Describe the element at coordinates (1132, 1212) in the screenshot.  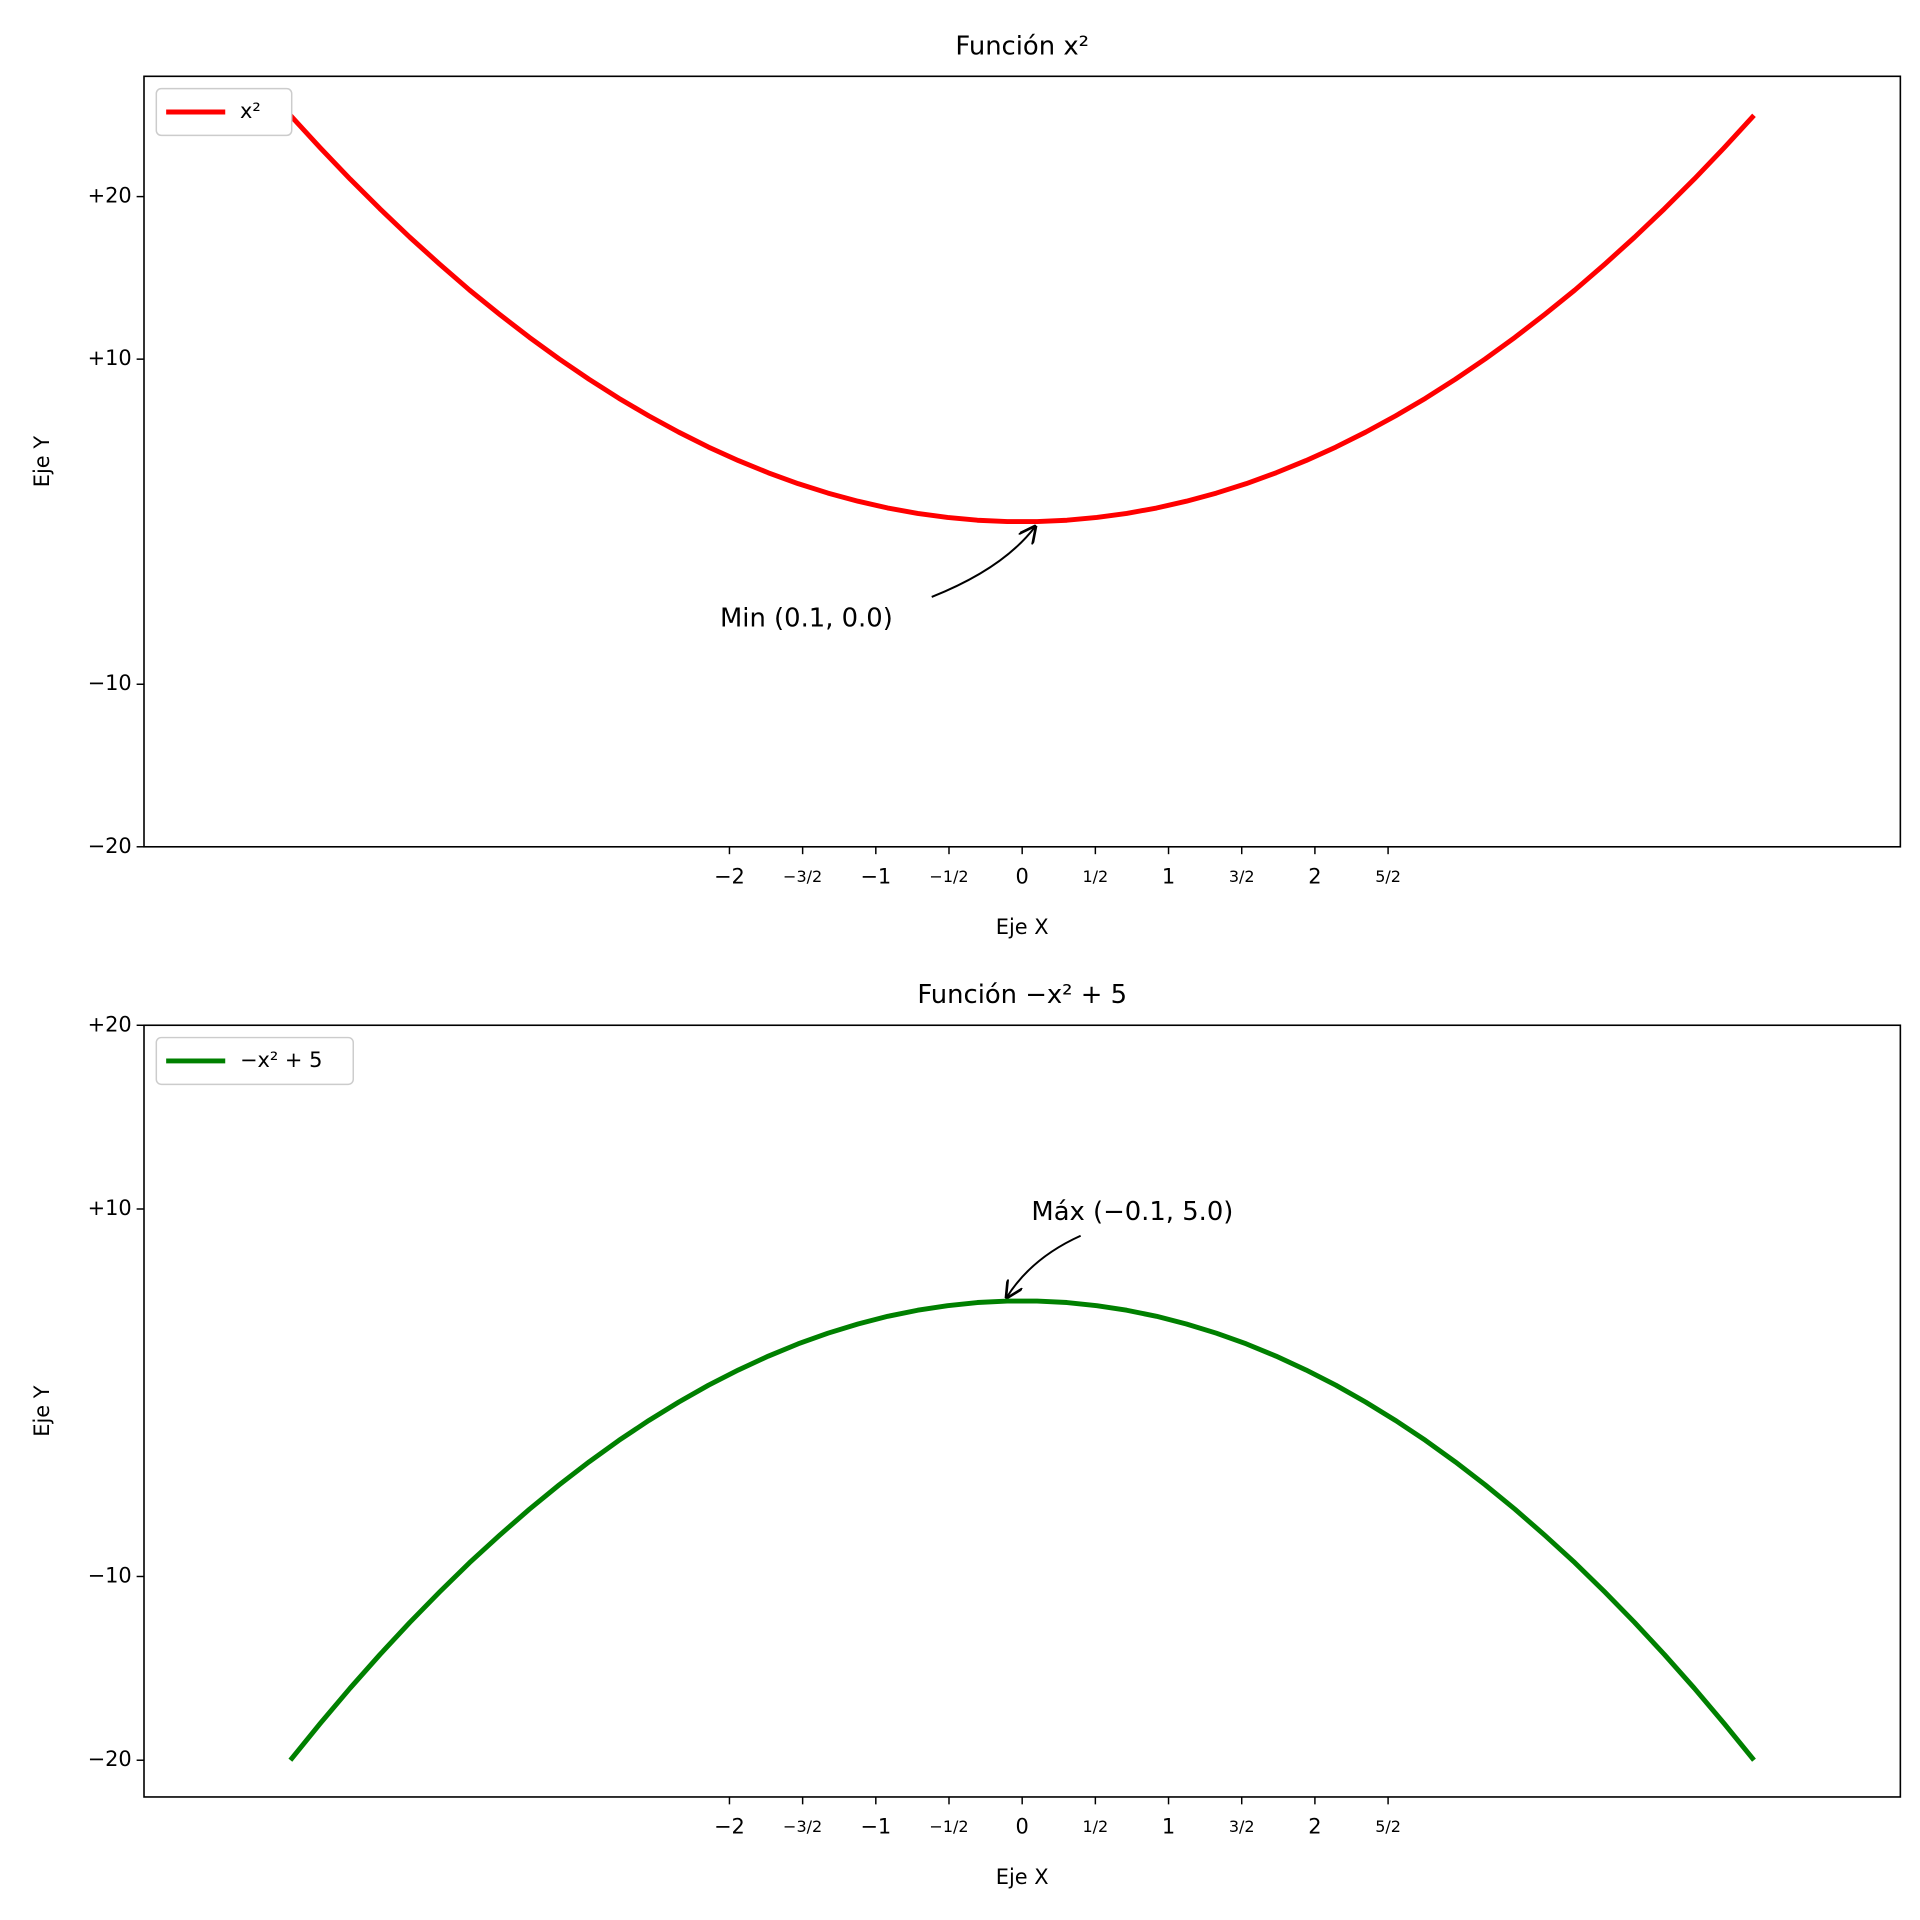
I see `annotation: Máx (−0.1, 5.0)` at that location.